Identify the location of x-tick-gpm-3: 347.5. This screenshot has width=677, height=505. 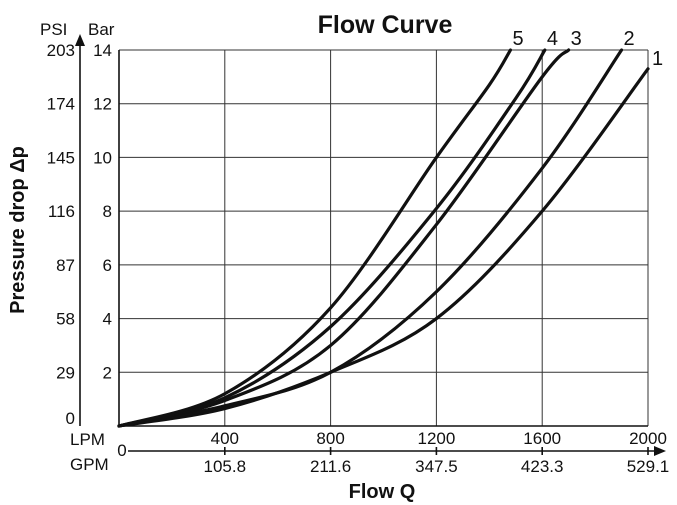
(436, 466).